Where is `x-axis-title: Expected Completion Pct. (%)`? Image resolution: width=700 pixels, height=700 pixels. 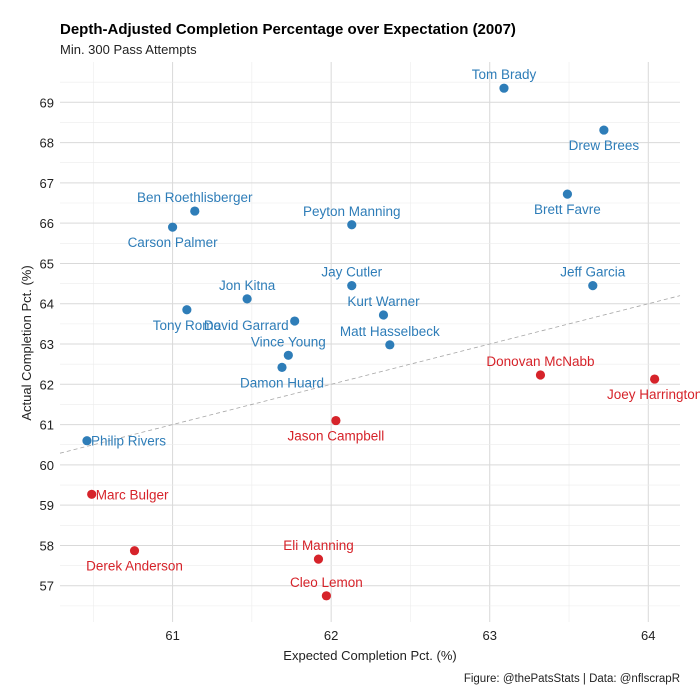
x-axis-title: Expected Completion Pct. (%) is located at coordinates (369, 655).